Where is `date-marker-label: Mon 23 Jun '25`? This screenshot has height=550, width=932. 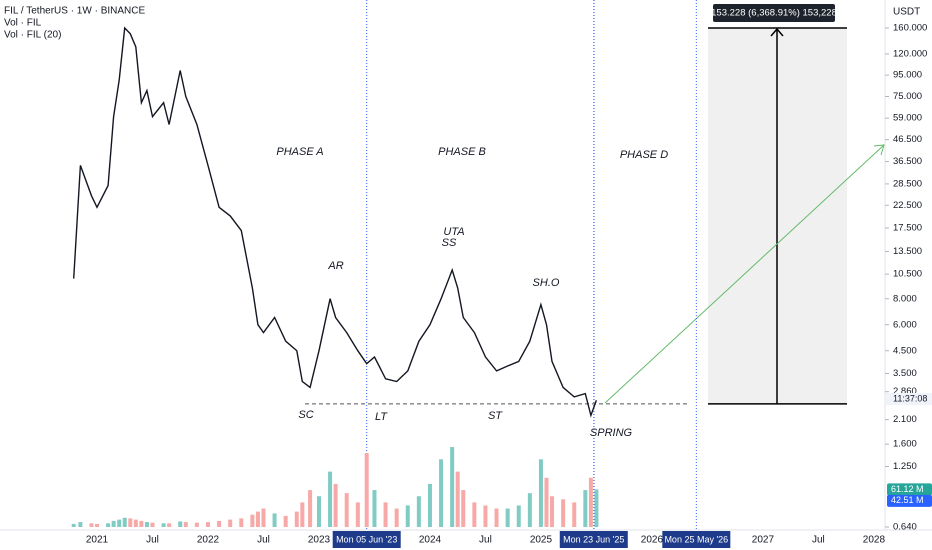 date-marker-label: Mon 23 Jun '25 is located at coordinates (593, 539).